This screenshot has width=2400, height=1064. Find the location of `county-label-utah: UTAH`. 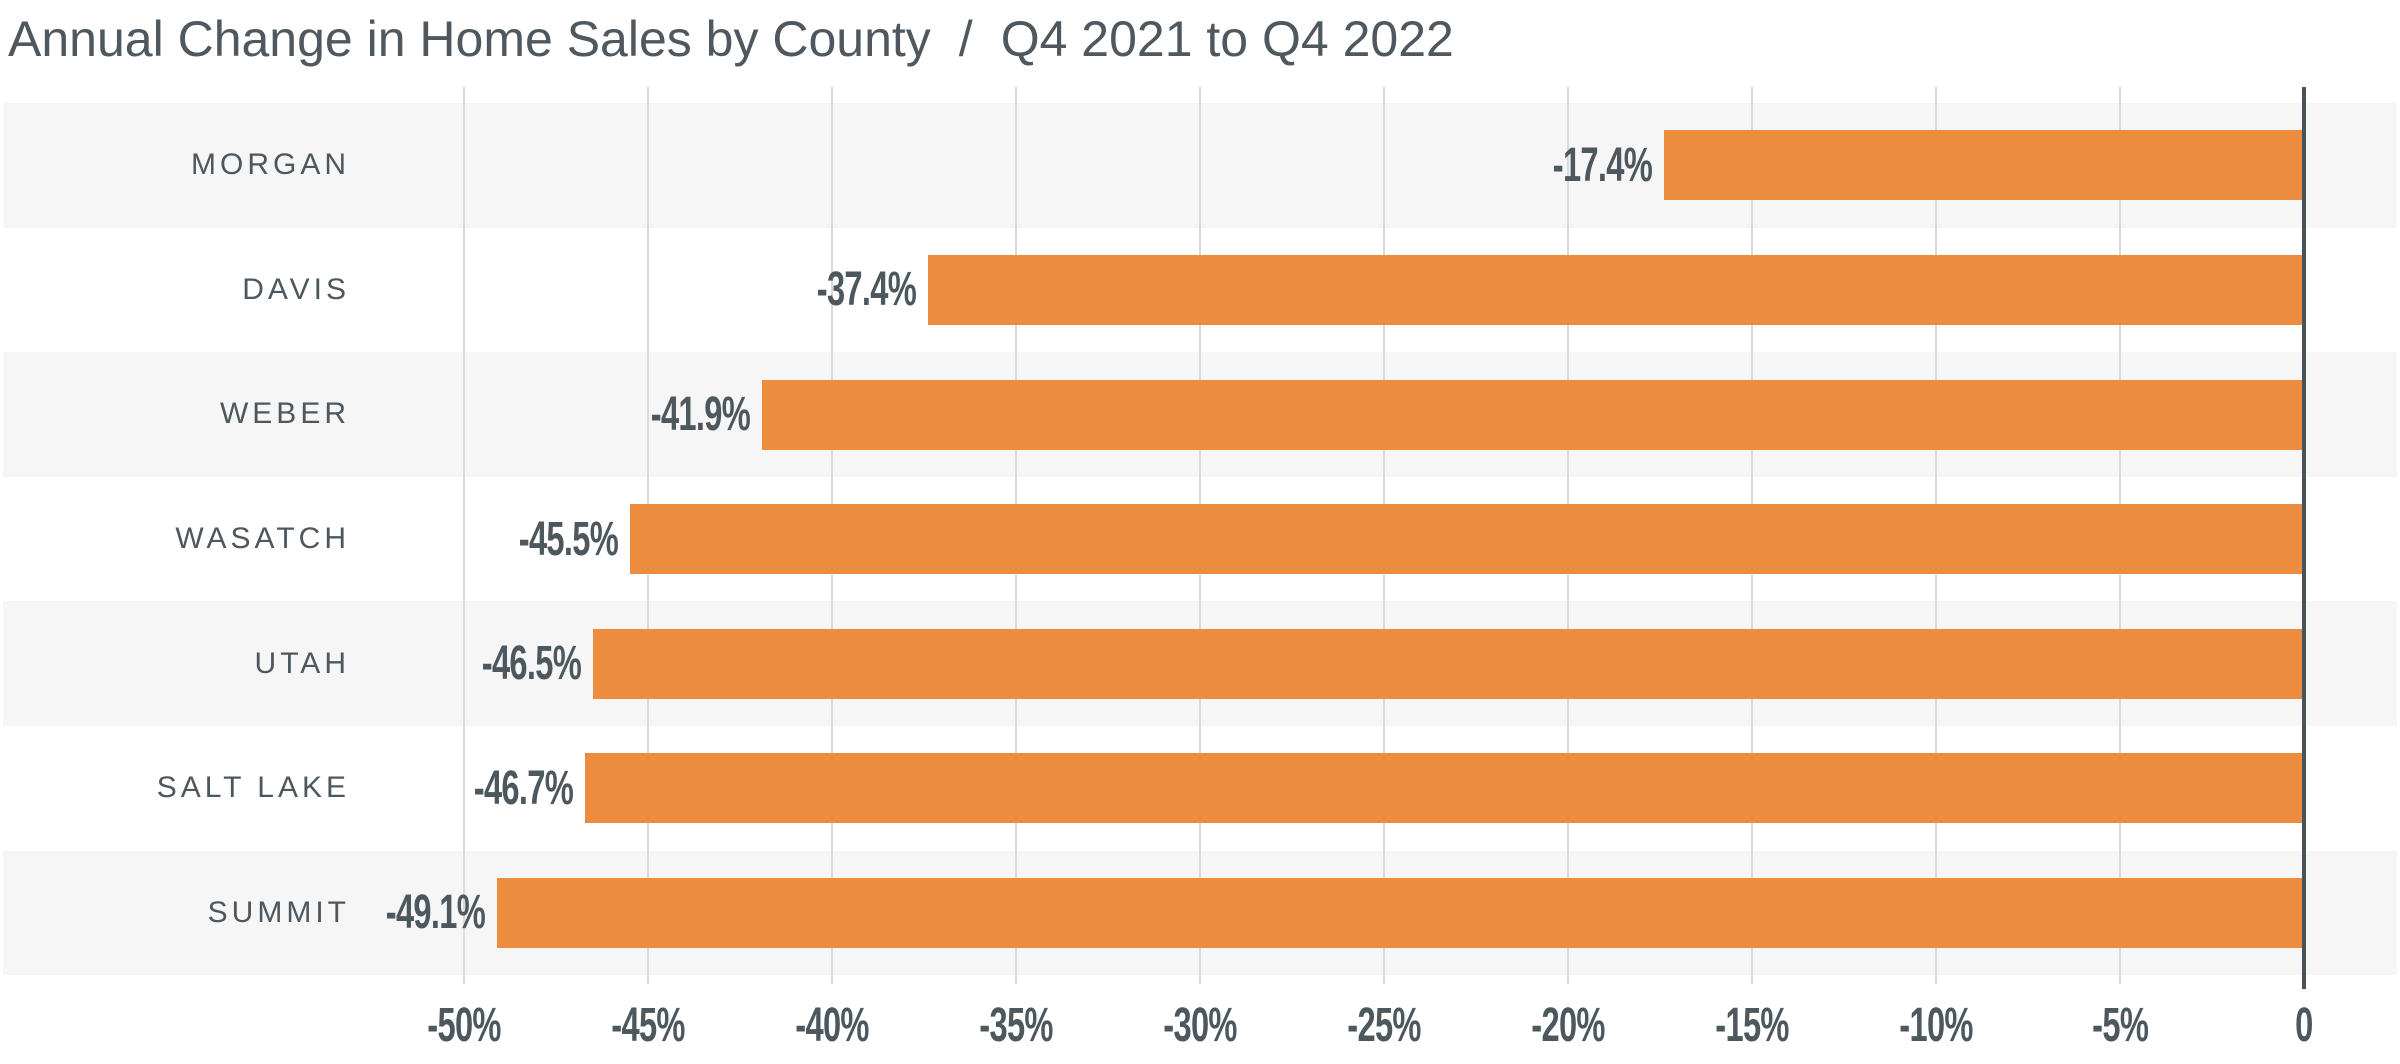

county-label-utah: UTAH is located at coordinates (302, 663).